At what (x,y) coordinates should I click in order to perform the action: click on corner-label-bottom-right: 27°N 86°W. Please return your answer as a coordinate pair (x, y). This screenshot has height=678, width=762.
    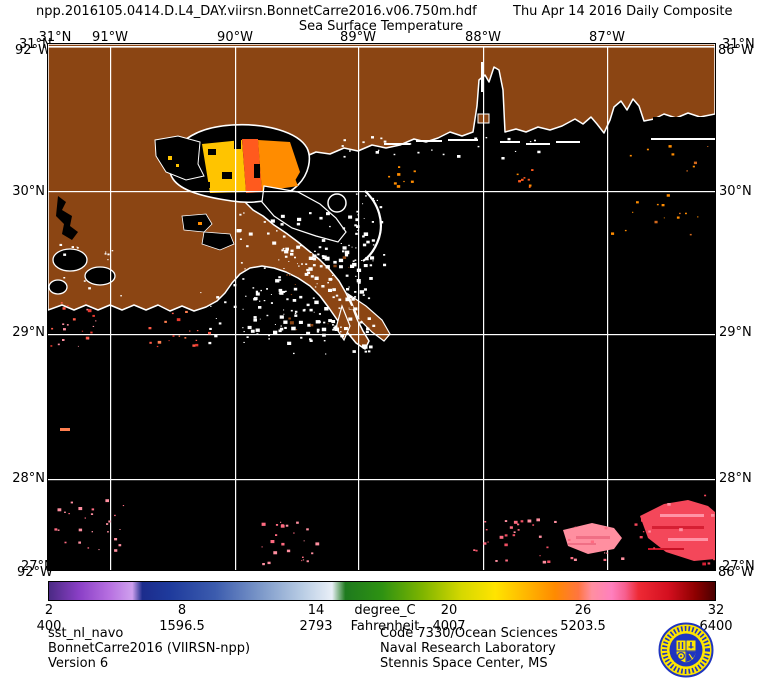
    Looking at the image, I should click on (739, 571).